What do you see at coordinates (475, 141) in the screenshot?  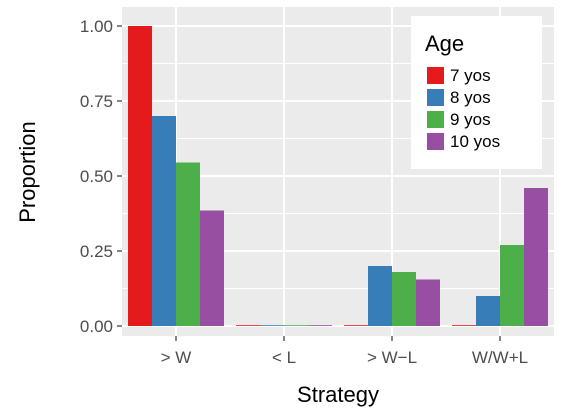 I see `legend-label: 10 yos` at bounding box center [475, 141].